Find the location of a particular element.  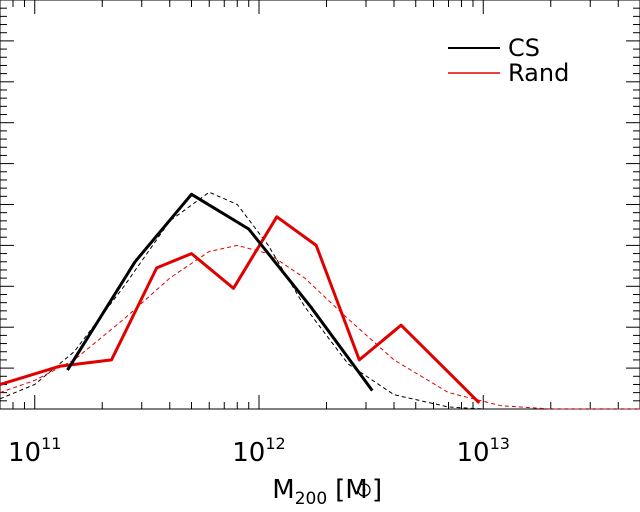

x-tick-label: 1011 is located at coordinates (34, 451).